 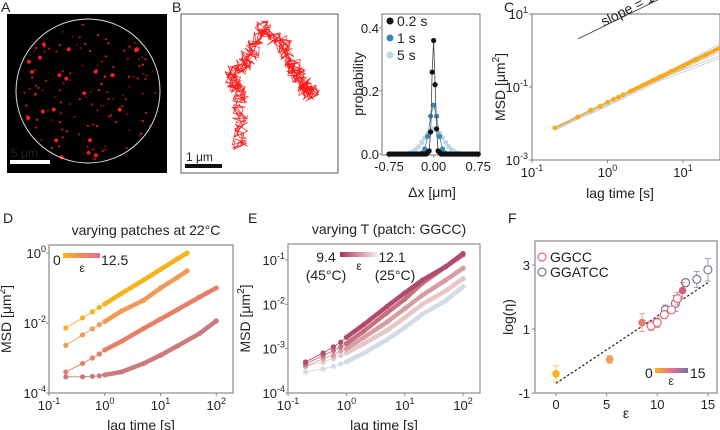 What do you see at coordinates (359, 254) in the screenshot?
I see `colorbar` at bounding box center [359, 254].